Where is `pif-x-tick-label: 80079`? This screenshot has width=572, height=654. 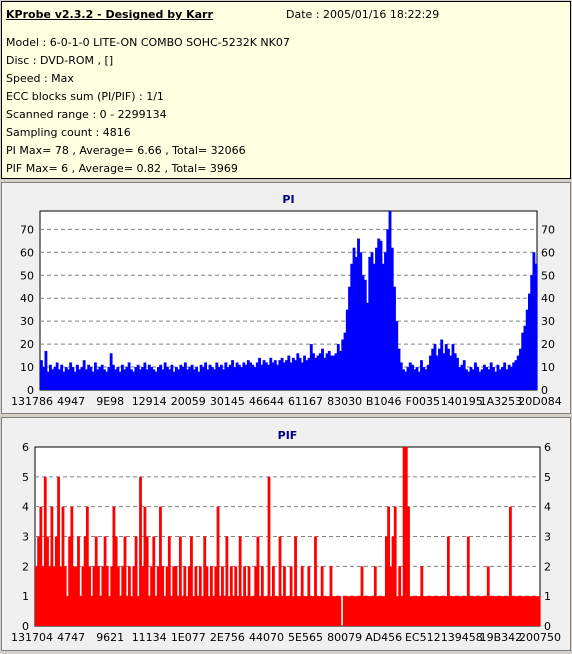 pif-x-tick-label: 80079 is located at coordinates (344, 637).